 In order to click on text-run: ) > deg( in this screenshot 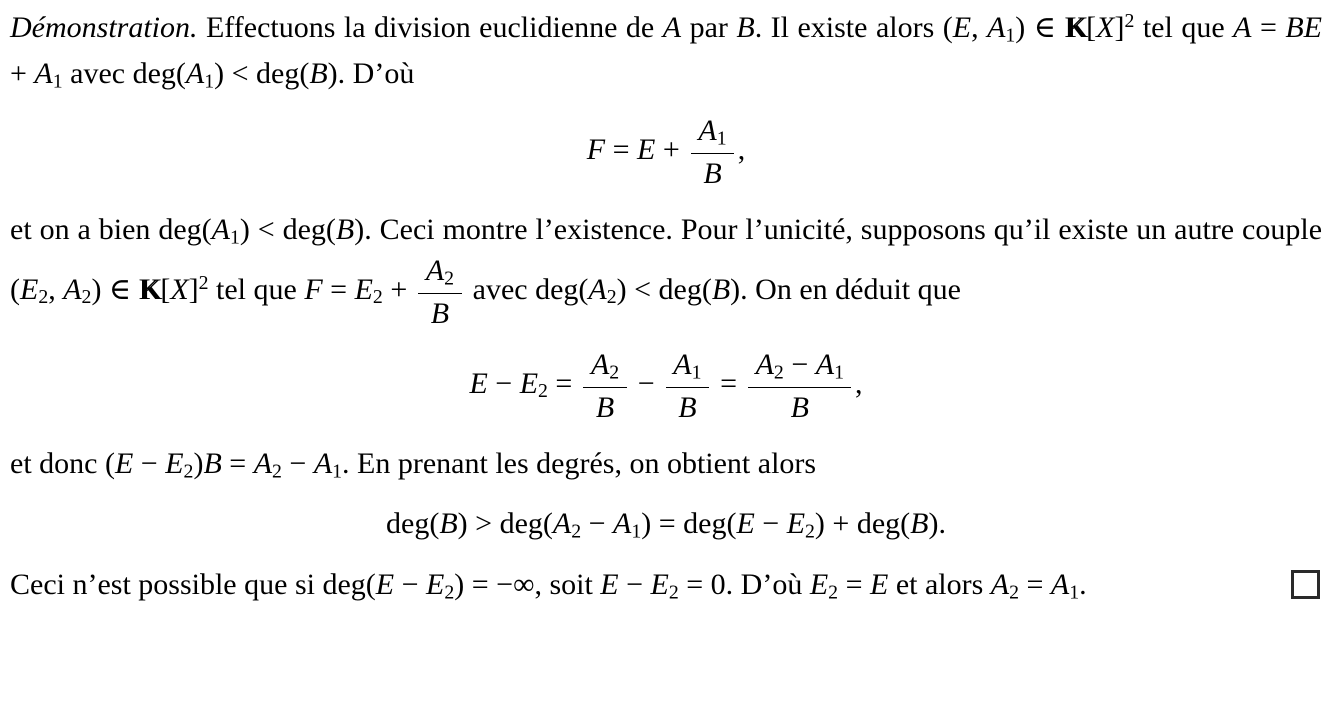, I will do `click(505, 523)`.